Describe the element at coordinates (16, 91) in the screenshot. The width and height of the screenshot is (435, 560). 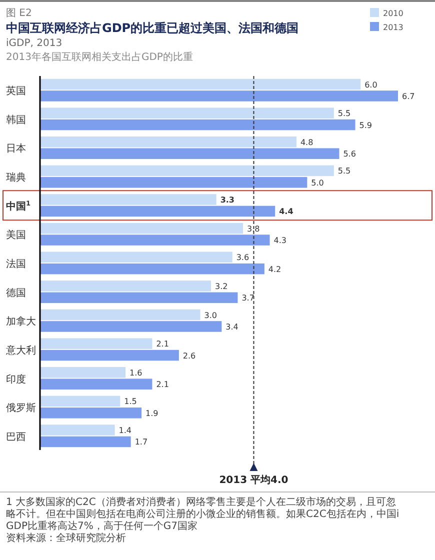
I see `y-tick-label: 英国` at that location.